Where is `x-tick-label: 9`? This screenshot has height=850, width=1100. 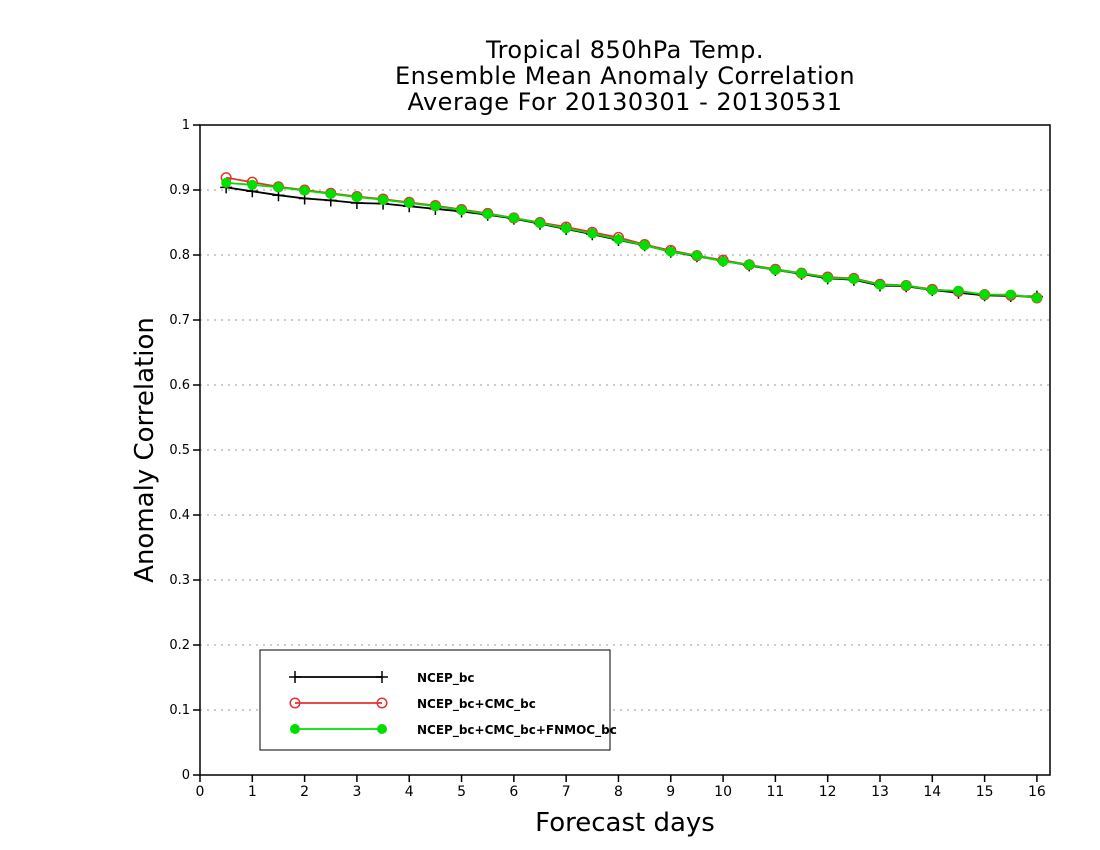 x-tick-label: 9 is located at coordinates (670, 792).